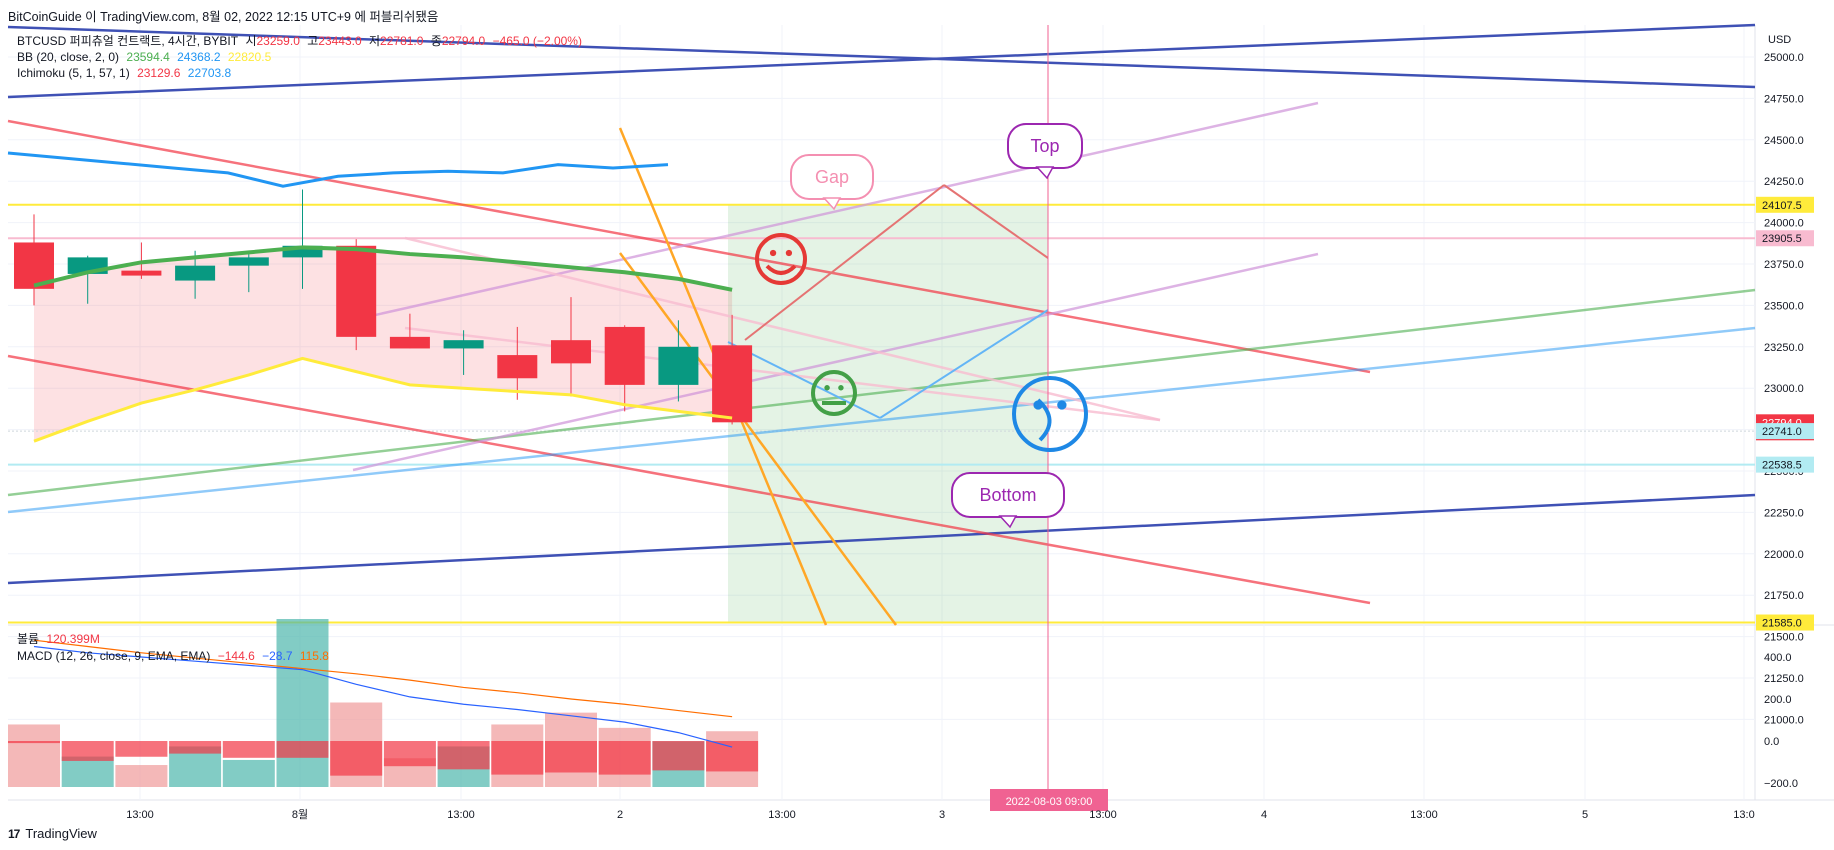 This screenshot has height=850, width=1834. Describe the element at coordinates (996, 221) in the screenshot. I see `arrow-down` at that location.